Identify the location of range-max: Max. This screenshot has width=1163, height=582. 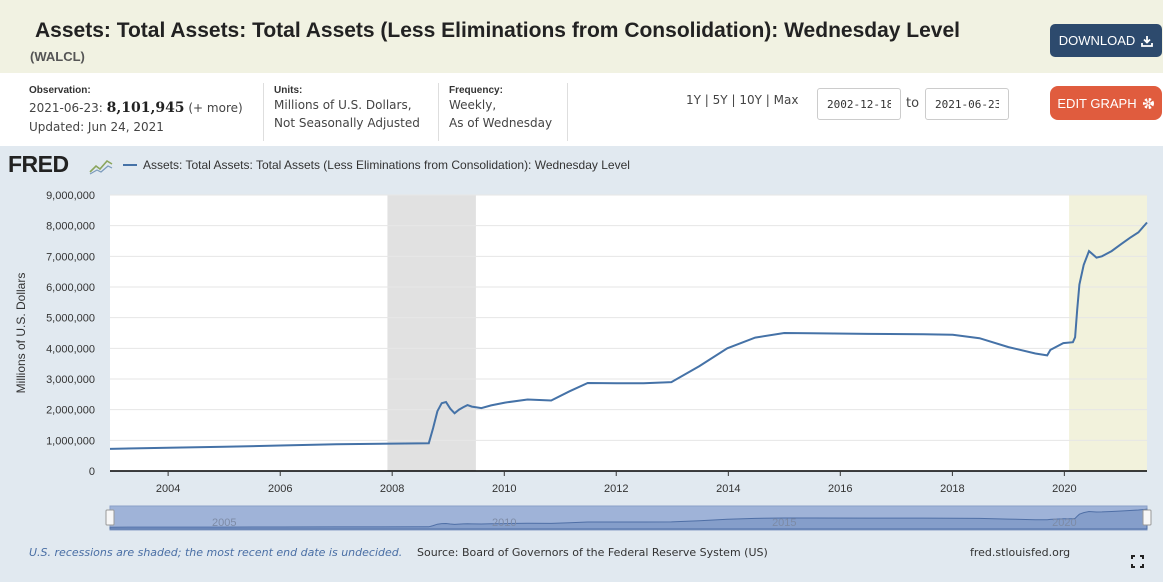
(786, 100).